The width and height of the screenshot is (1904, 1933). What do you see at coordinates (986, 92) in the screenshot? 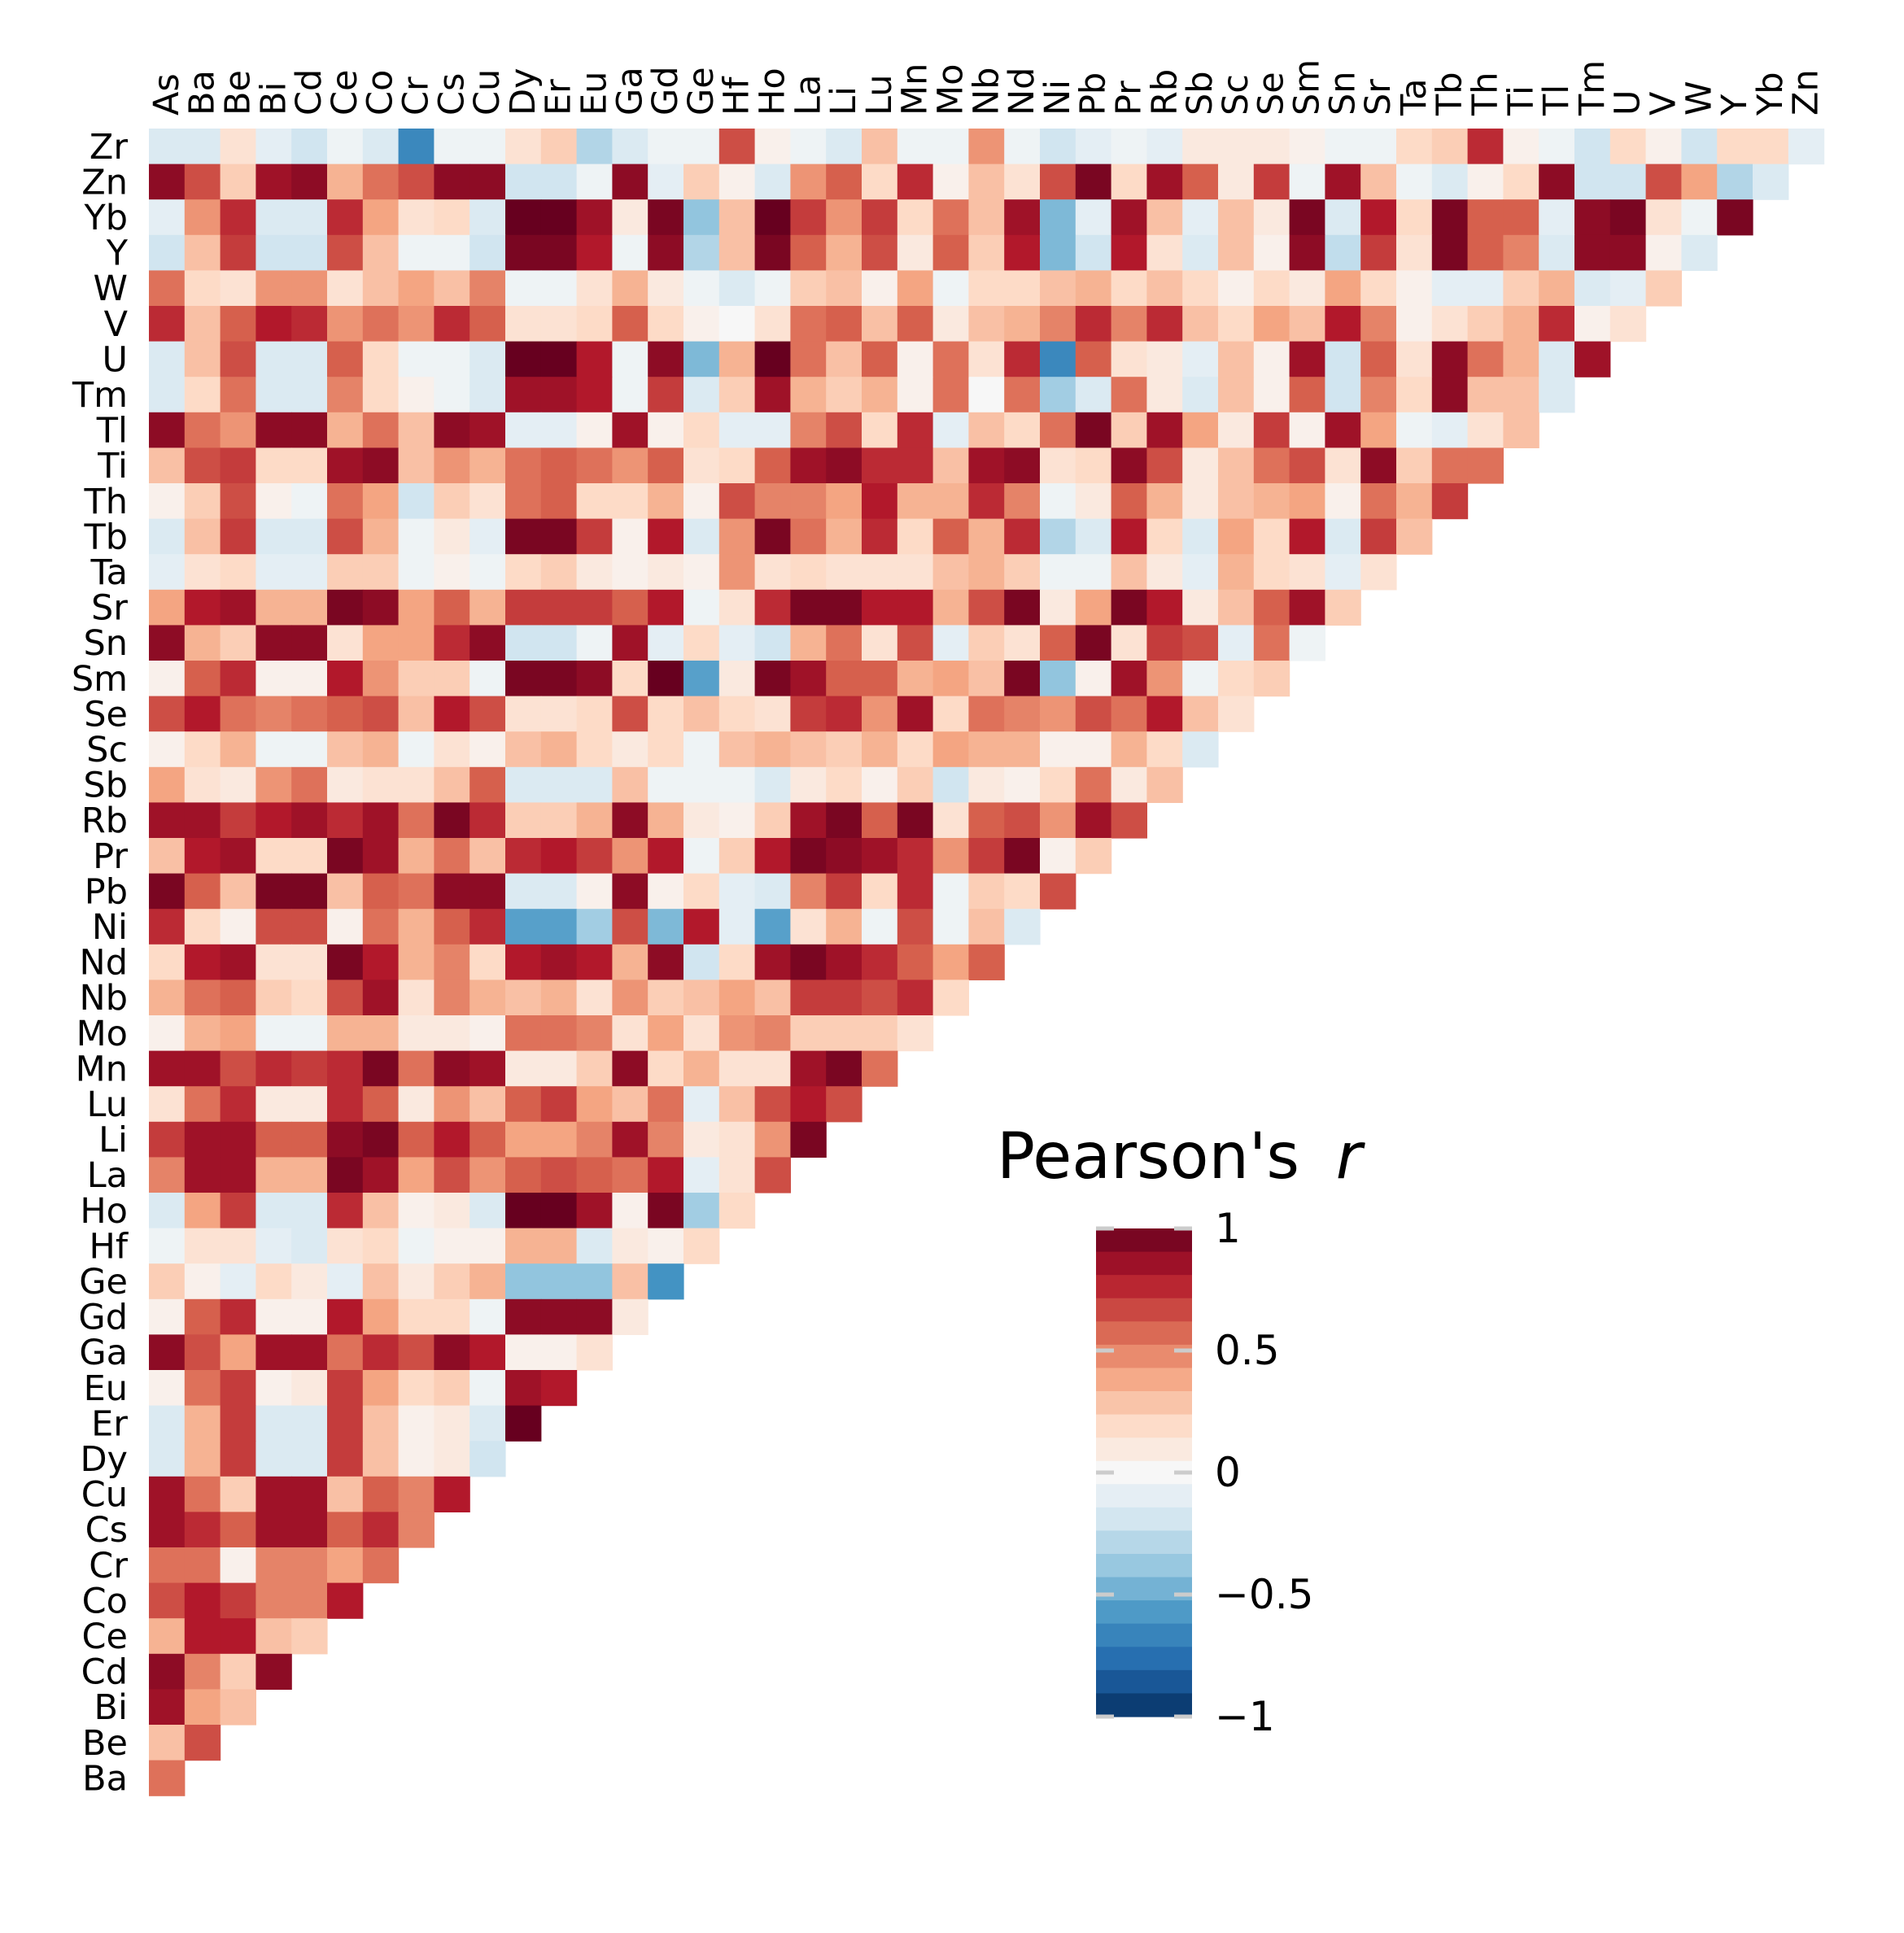
I see `x-tick-label: Nb` at bounding box center [986, 92].